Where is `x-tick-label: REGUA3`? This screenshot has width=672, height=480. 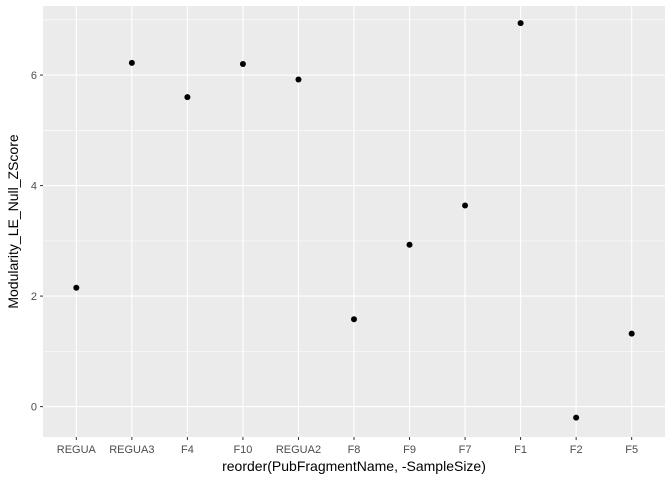 x-tick-label: REGUA3 is located at coordinates (131, 450).